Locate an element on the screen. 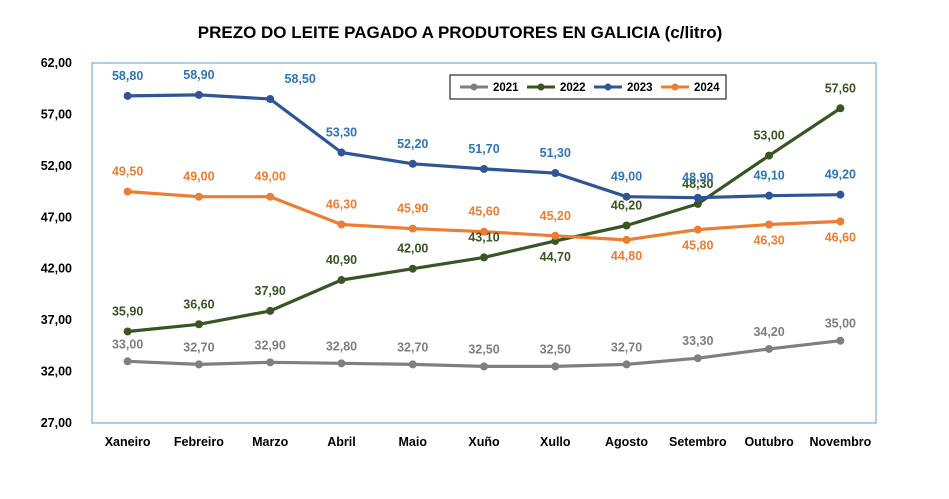 Image resolution: width=949 pixels, height=499 pixels. data-label: 34,20 is located at coordinates (768, 332).